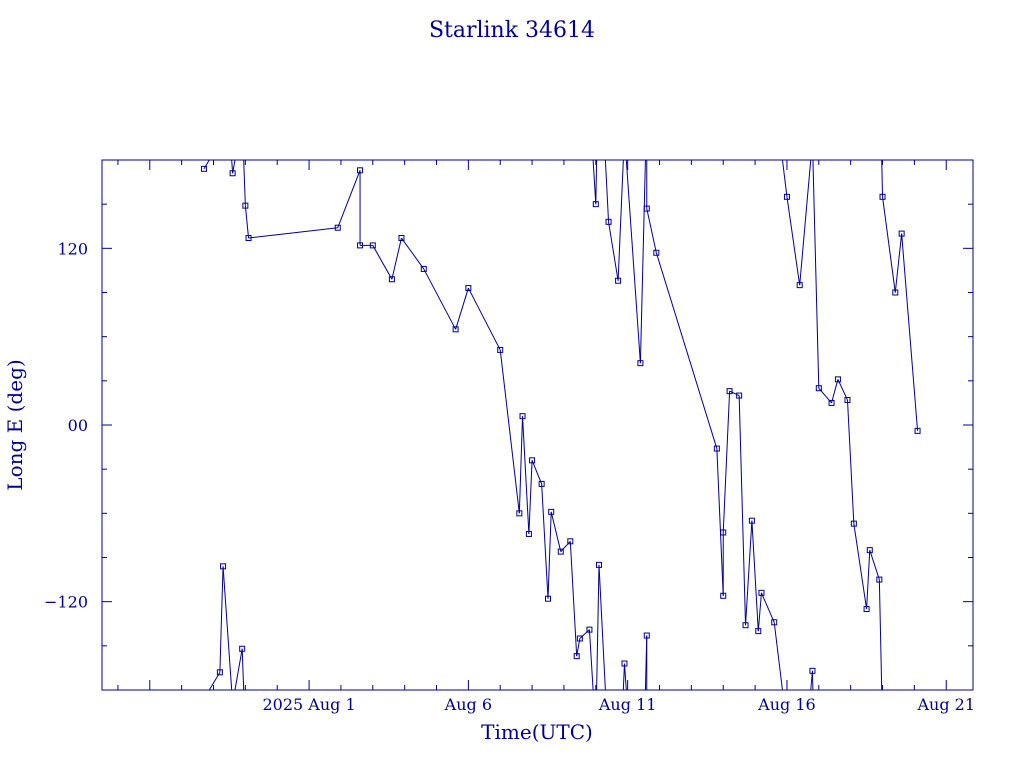 The height and width of the screenshot is (768, 1024). What do you see at coordinates (308, 704) in the screenshot?
I see `x-tick-label: 2025 Aug 1` at bounding box center [308, 704].